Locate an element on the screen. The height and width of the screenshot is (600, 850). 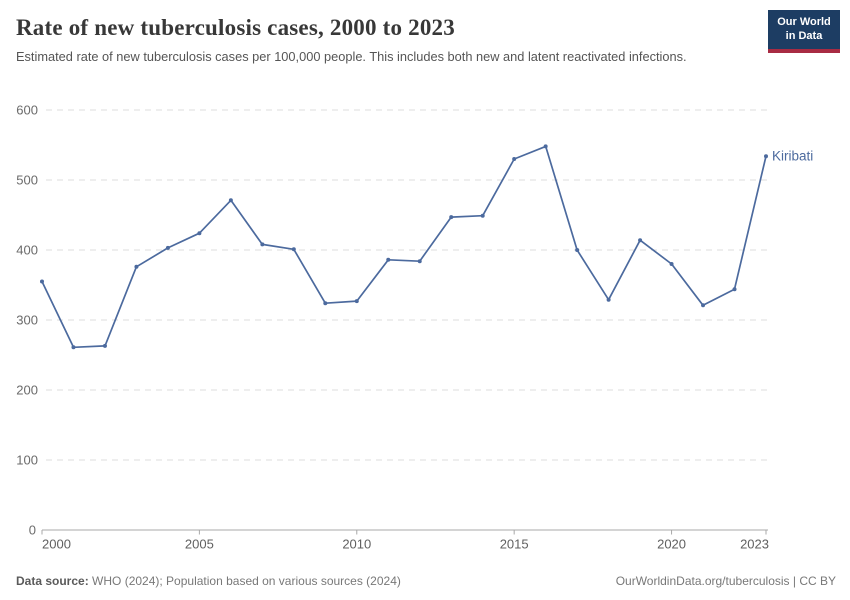
data-point-kiribati-2023 is located at coordinates (766, 156).